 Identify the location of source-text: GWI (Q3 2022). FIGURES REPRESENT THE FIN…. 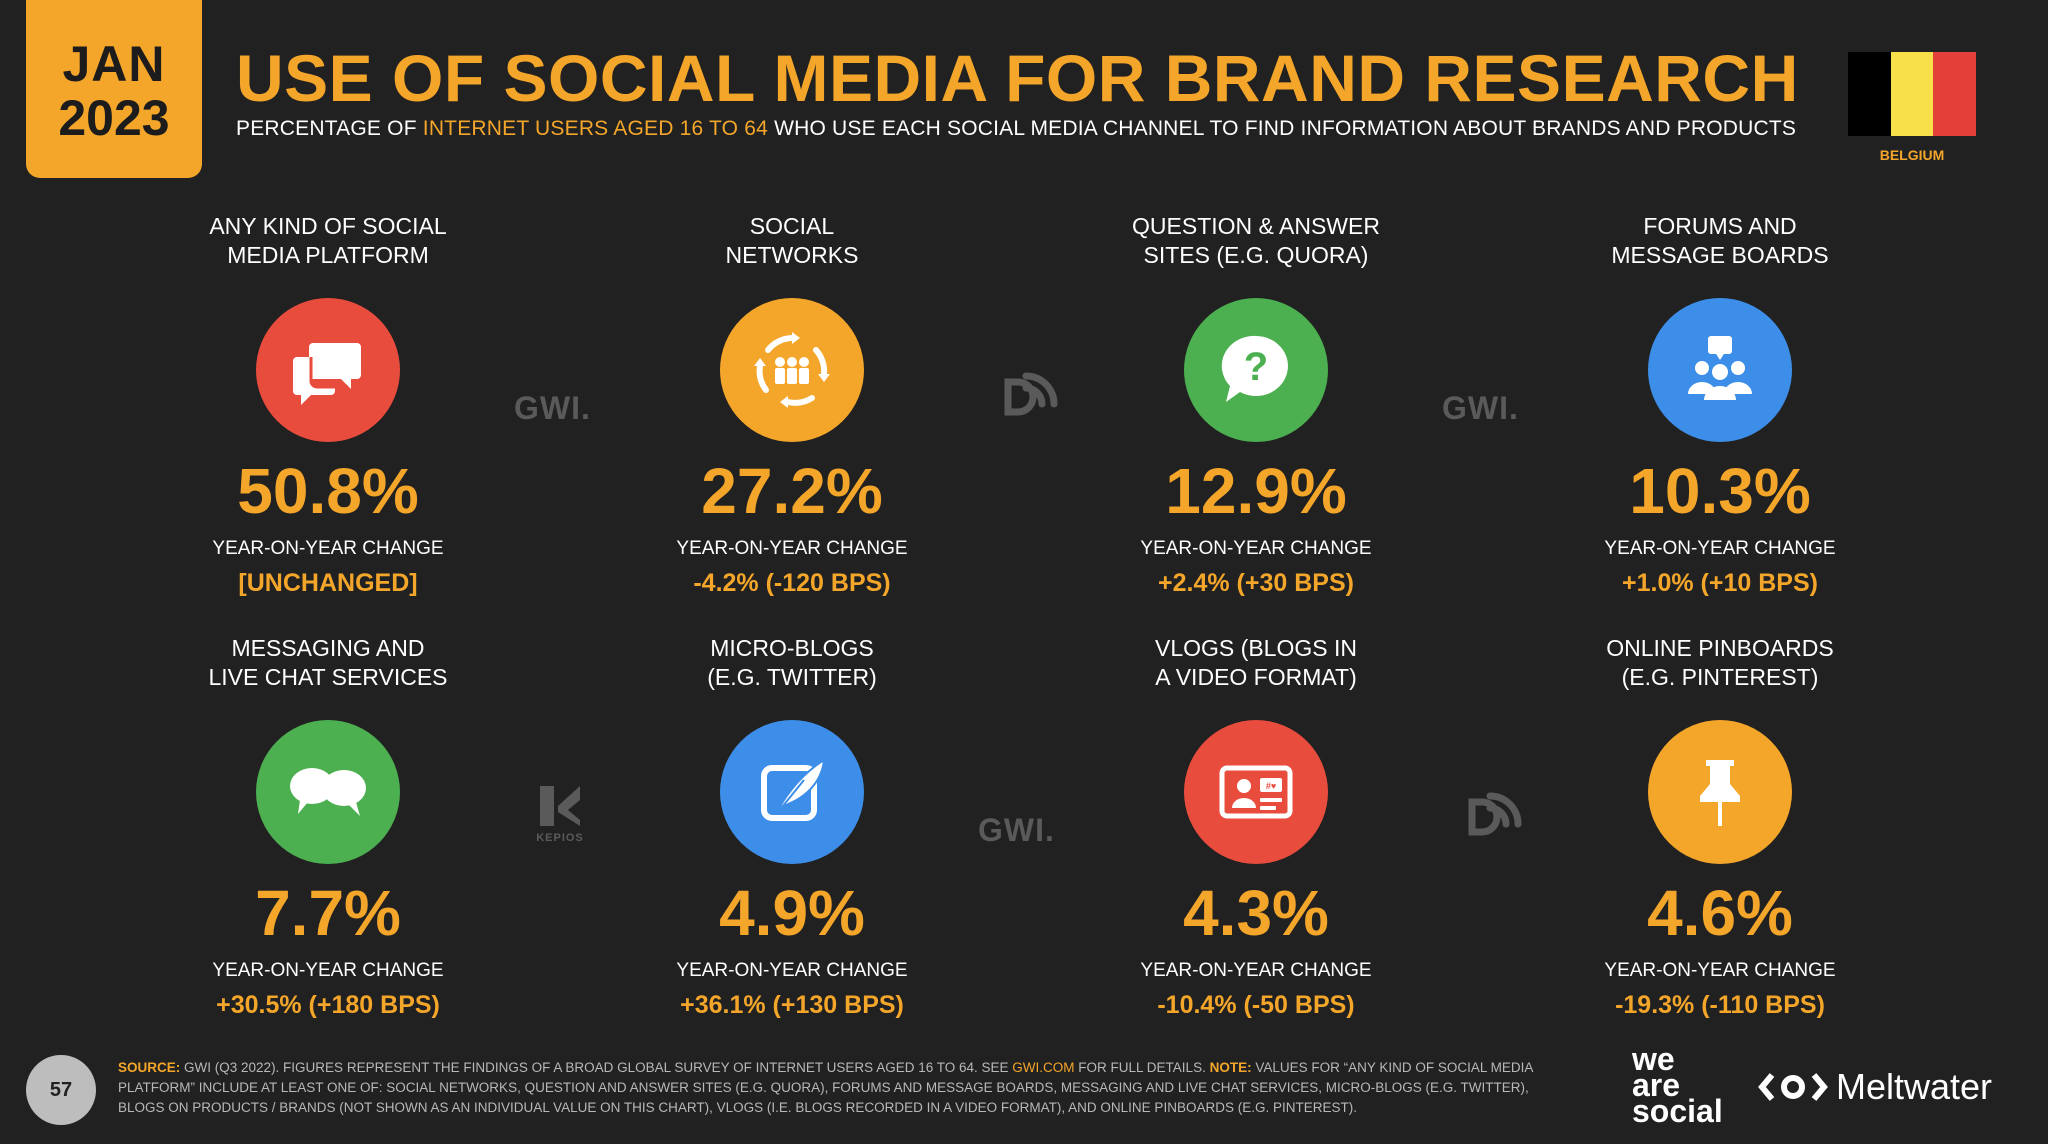
(596, 1067).